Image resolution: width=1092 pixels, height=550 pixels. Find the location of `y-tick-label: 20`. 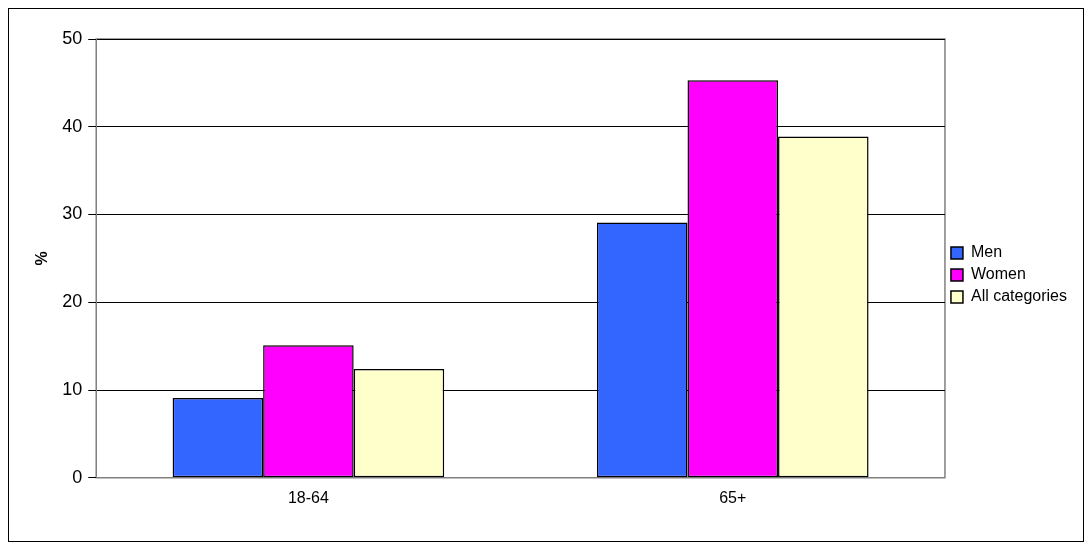

y-tick-label: 20 is located at coordinates (72, 301).